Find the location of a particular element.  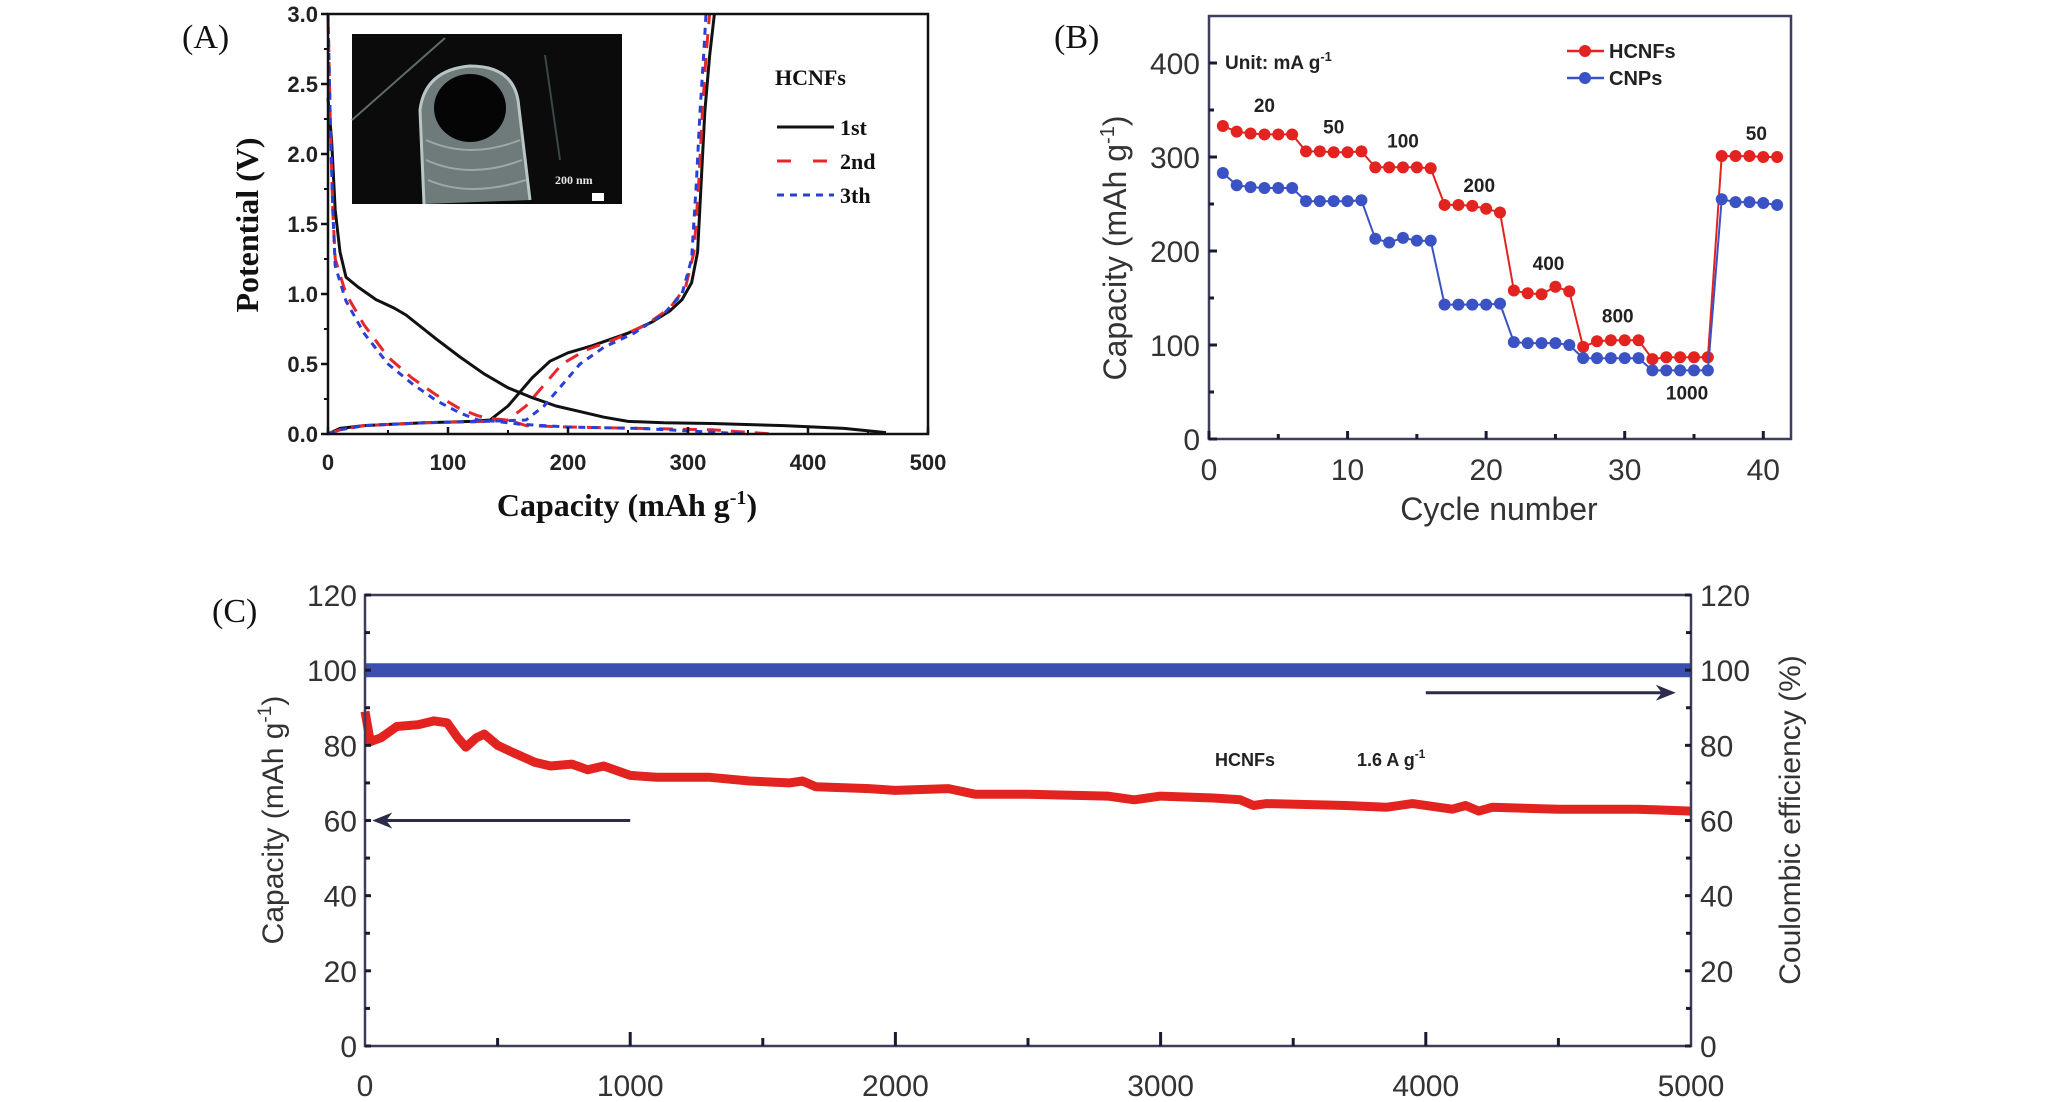

y-tick-label-c-right: 20 is located at coordinates (1716, 972).